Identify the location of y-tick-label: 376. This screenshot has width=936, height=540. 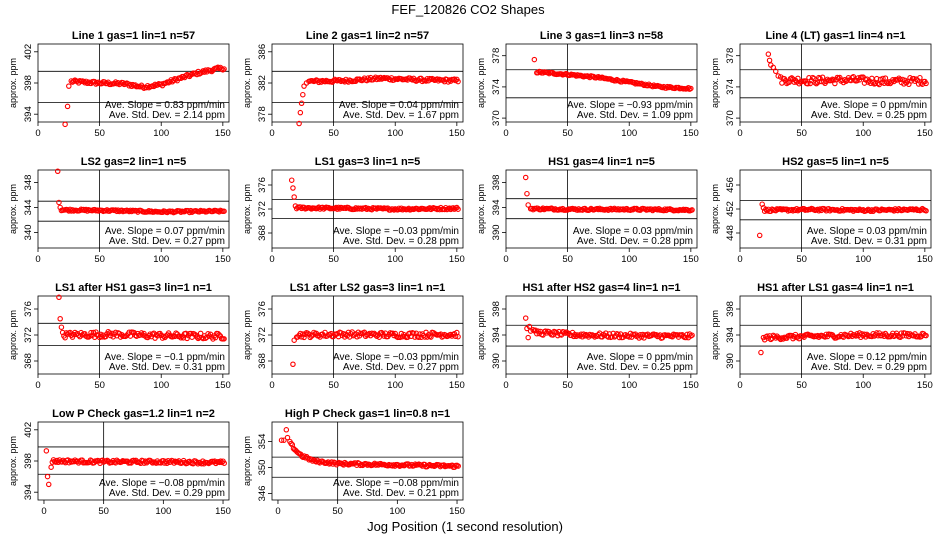
(262, 185).